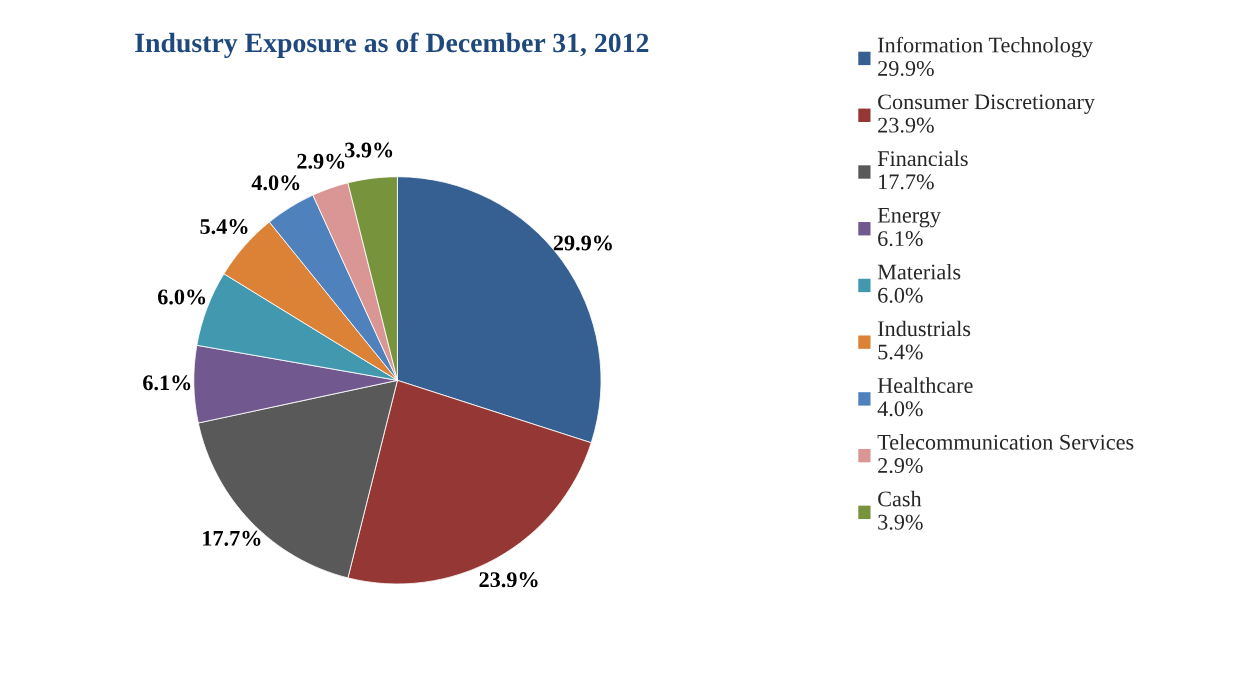 The image size is (1240, 696). Describe the element at coordinates (900, 295) in the screenshot. I see `text: 6.0%` at that location.